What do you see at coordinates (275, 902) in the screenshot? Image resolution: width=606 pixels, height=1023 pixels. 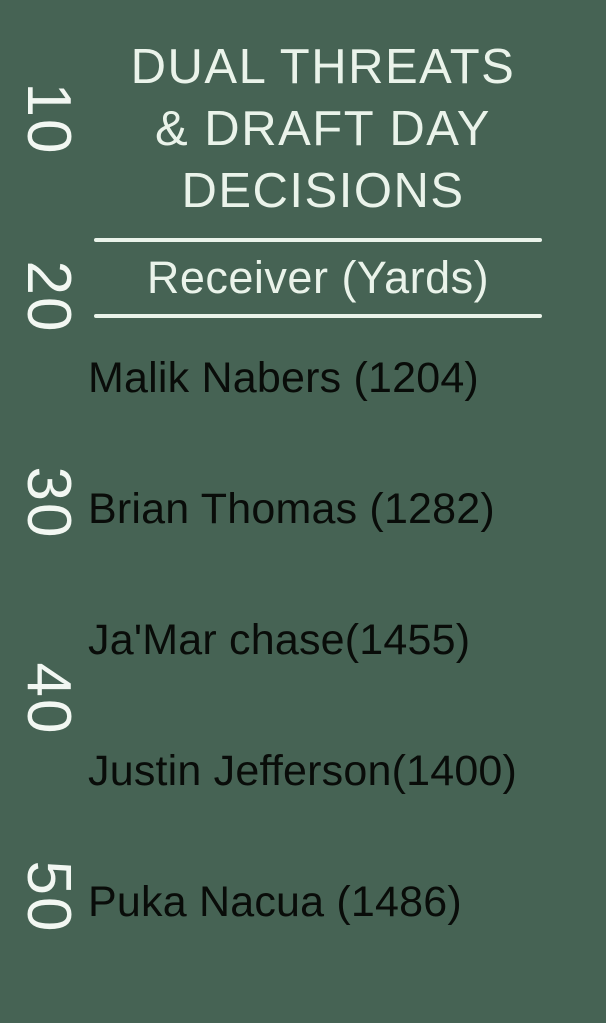 I see `receiver-entry: Puka Nacua (1486)` at bounding box center [275, 902].